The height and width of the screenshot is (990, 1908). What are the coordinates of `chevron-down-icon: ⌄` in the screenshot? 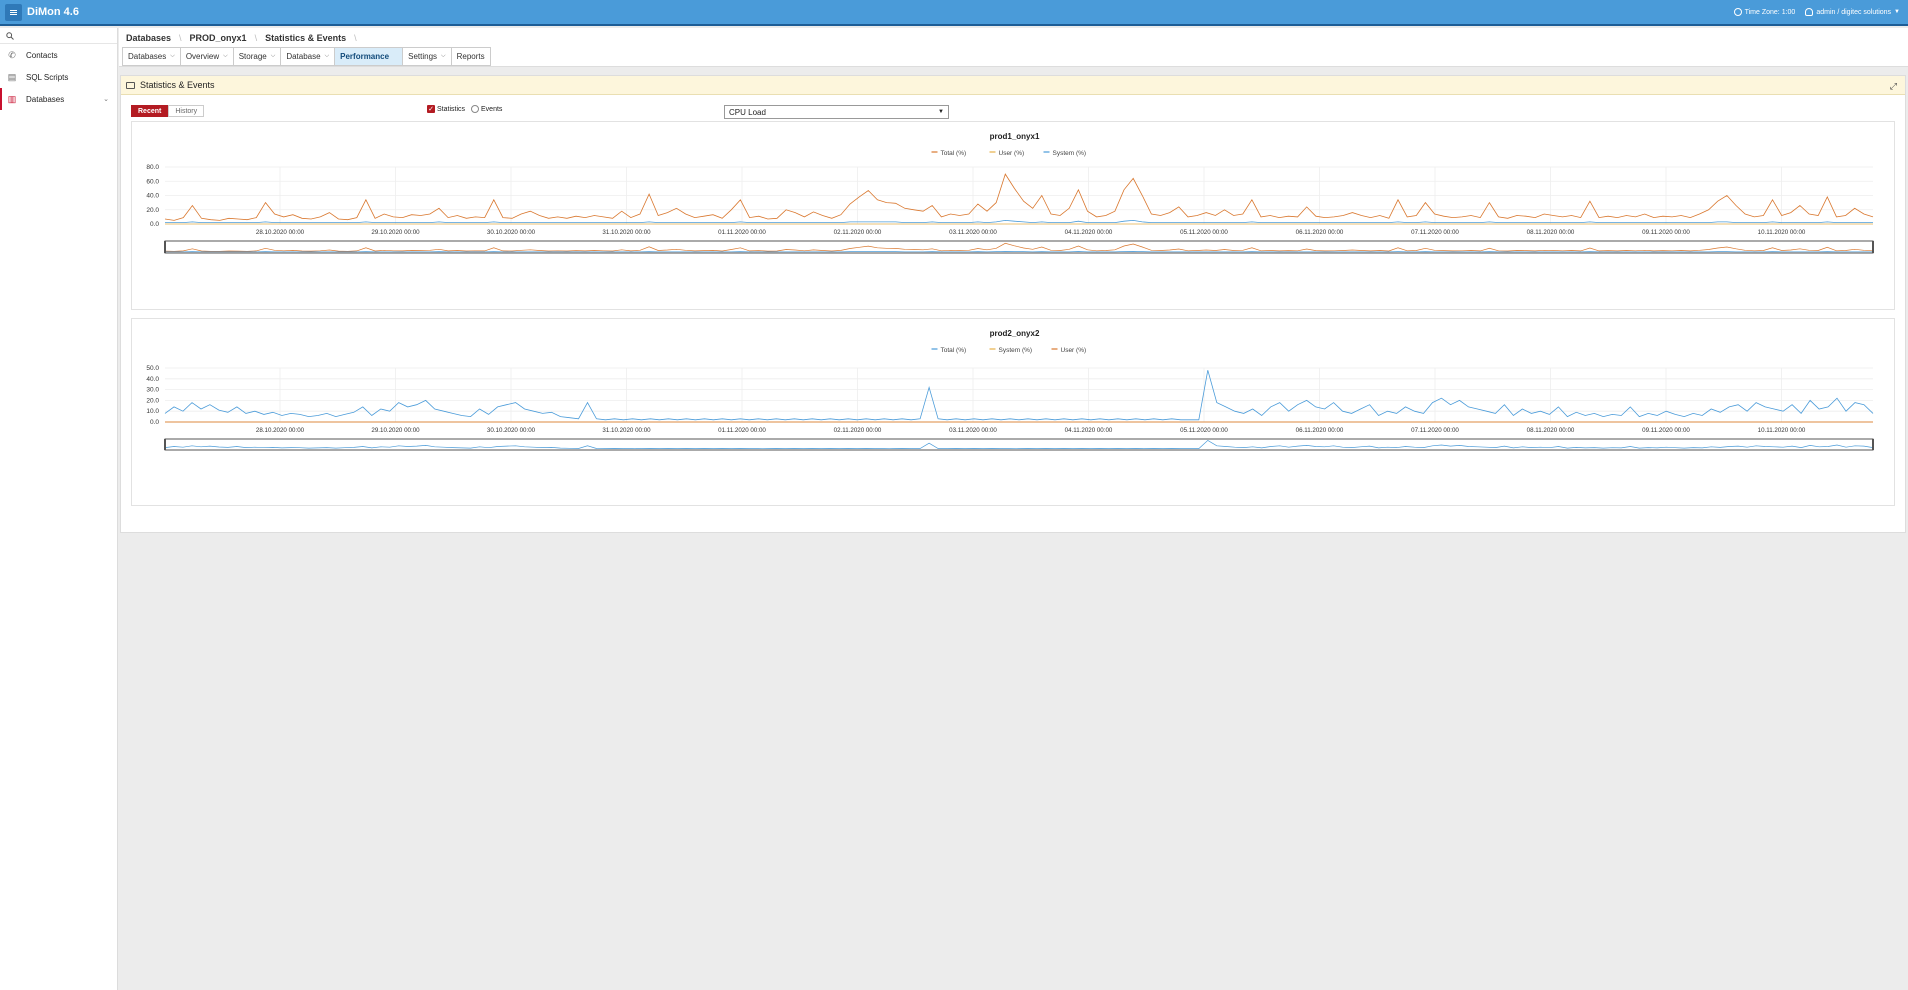 It's located at (106, 99).